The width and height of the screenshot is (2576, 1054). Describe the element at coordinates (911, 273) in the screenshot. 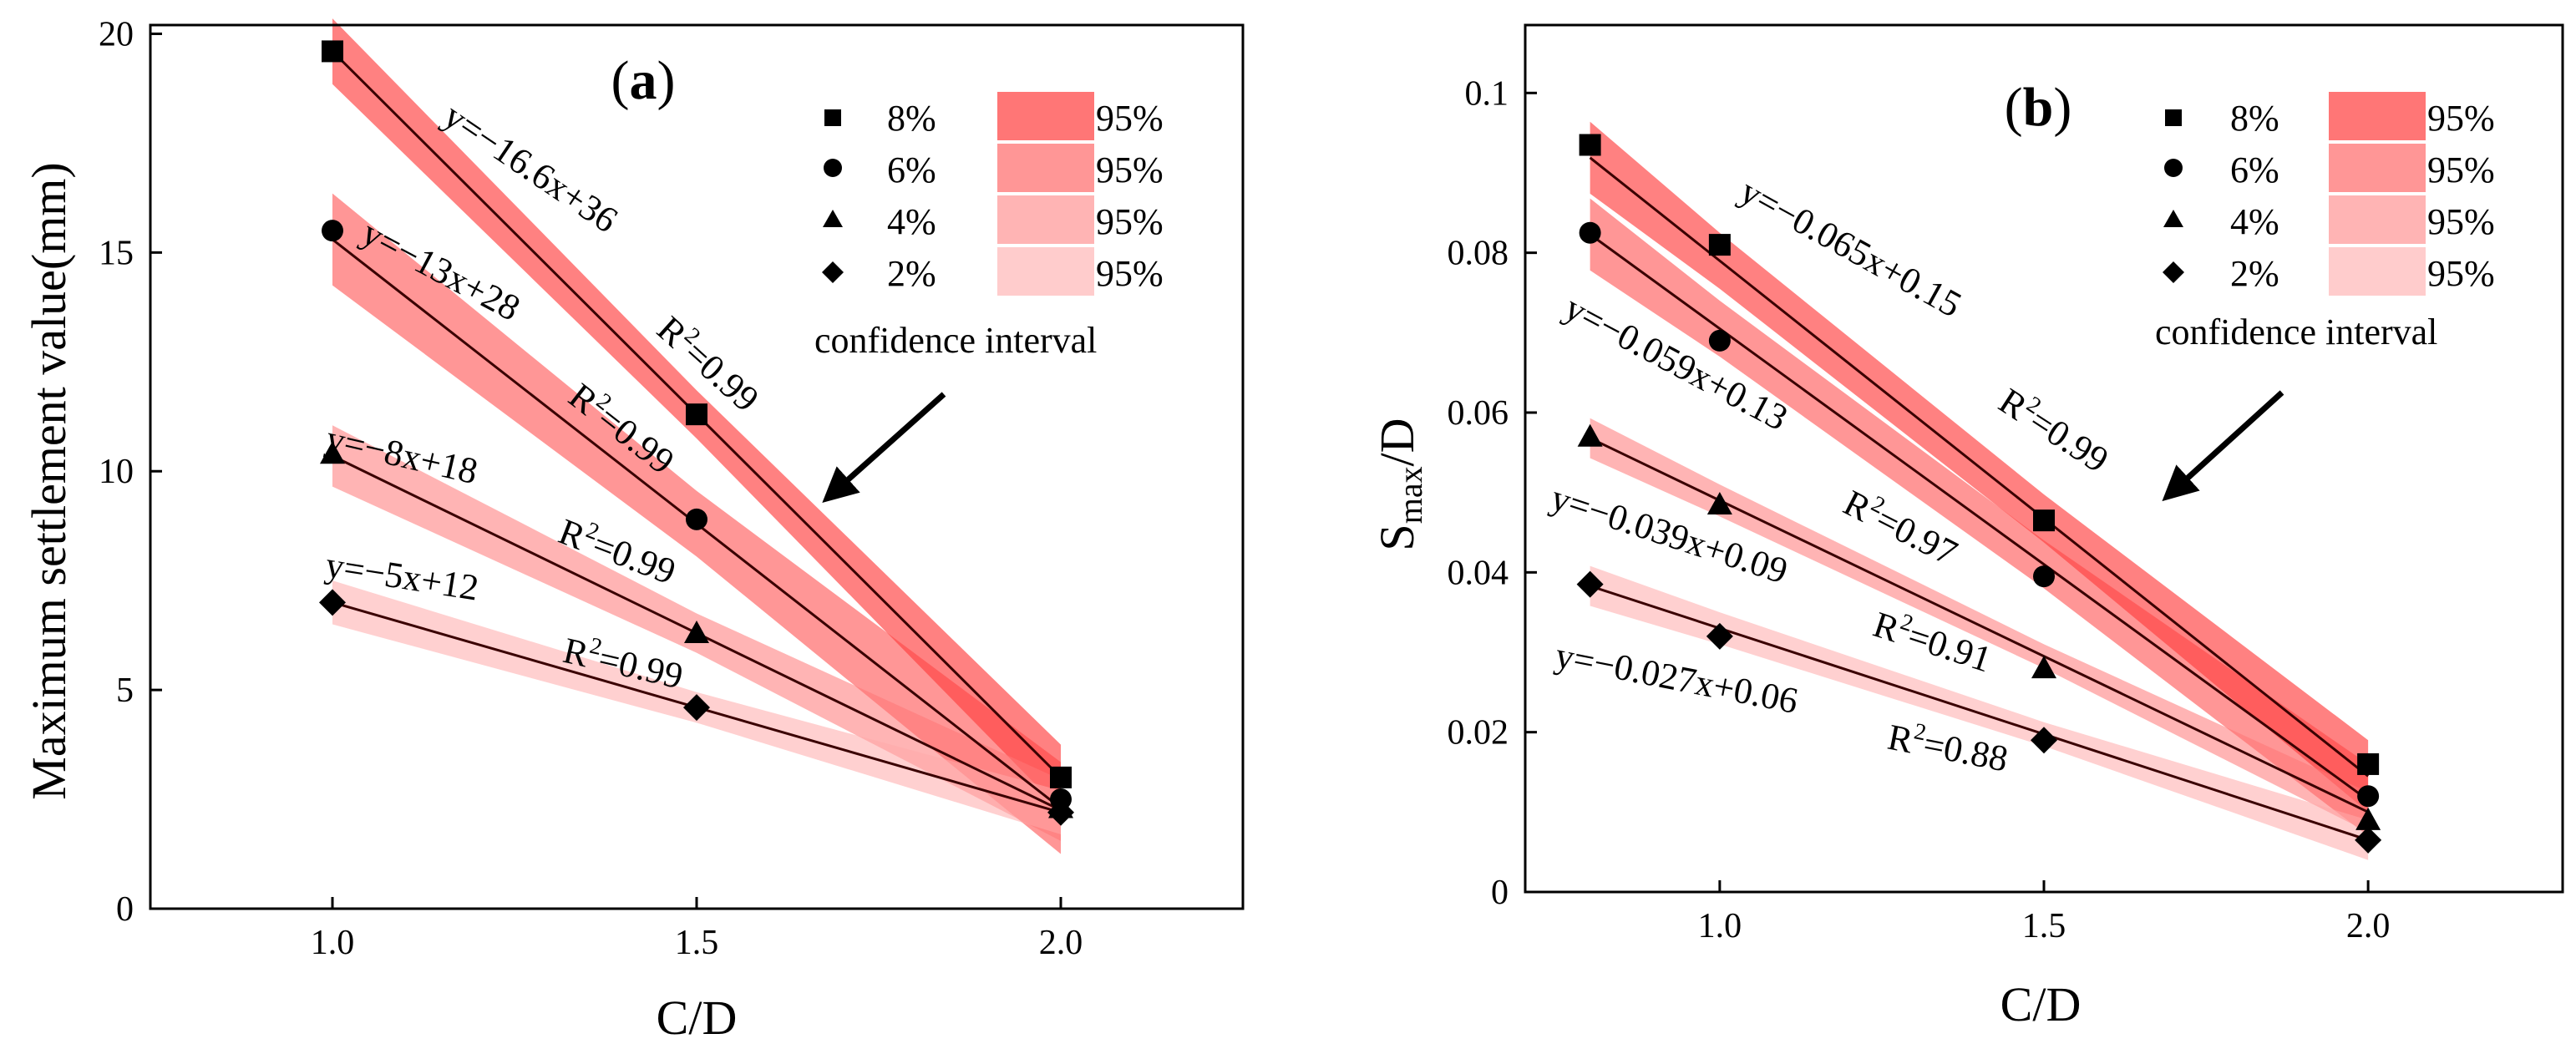

I see `chart-a-legend-label-2: 2%` at that location.